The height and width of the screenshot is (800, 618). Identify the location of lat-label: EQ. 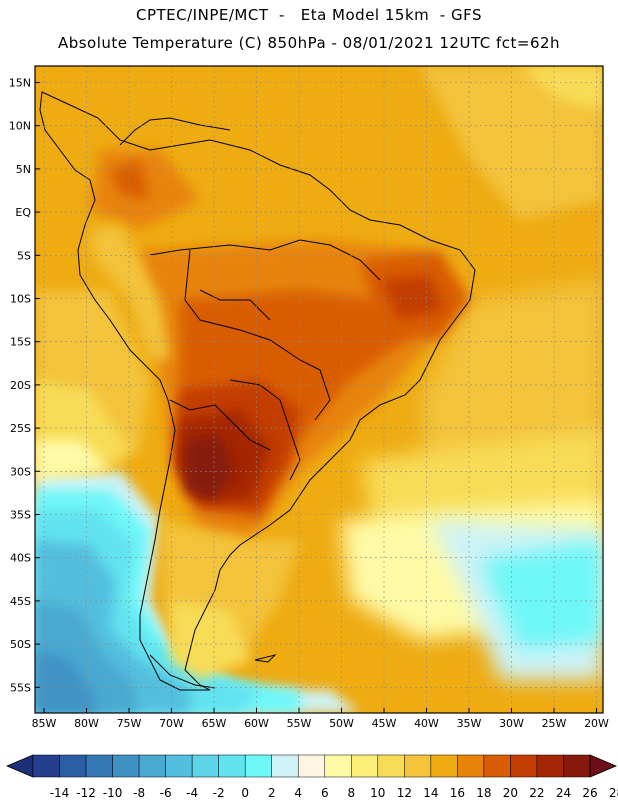
(23, 212).